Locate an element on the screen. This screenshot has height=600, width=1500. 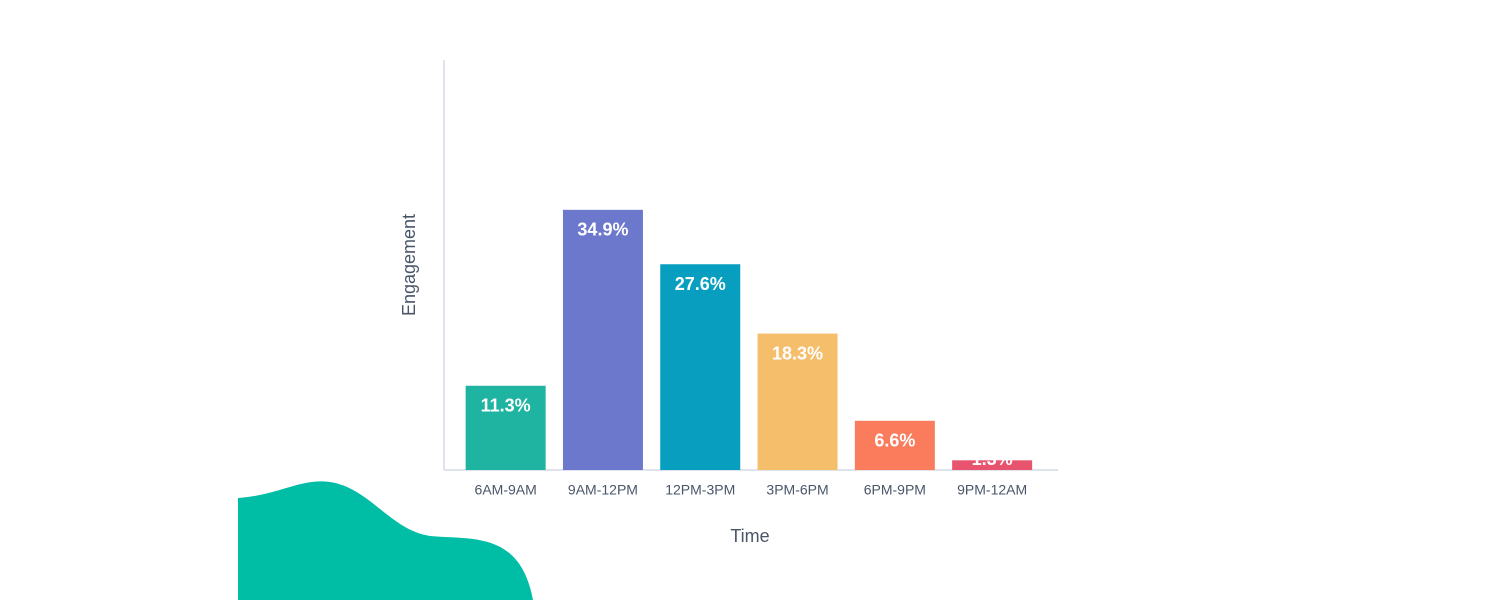
x-tick-label: 12PM-3PM is located at coordinates (700, 490).